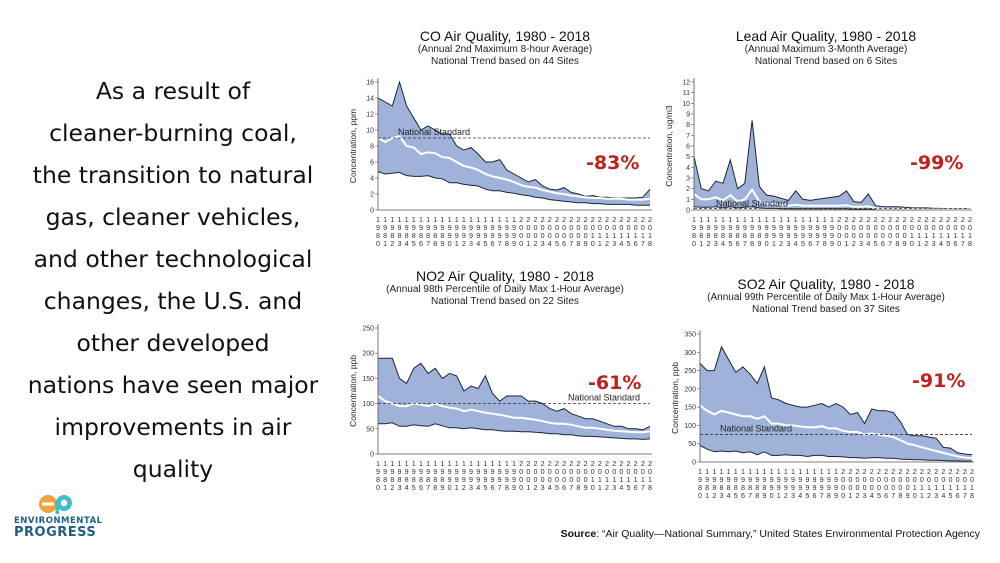 This screenshot has height=563, width=1000. I want to click on chart-title: SO2 Air Quality, 1980 - 2018, so click(826, 284).